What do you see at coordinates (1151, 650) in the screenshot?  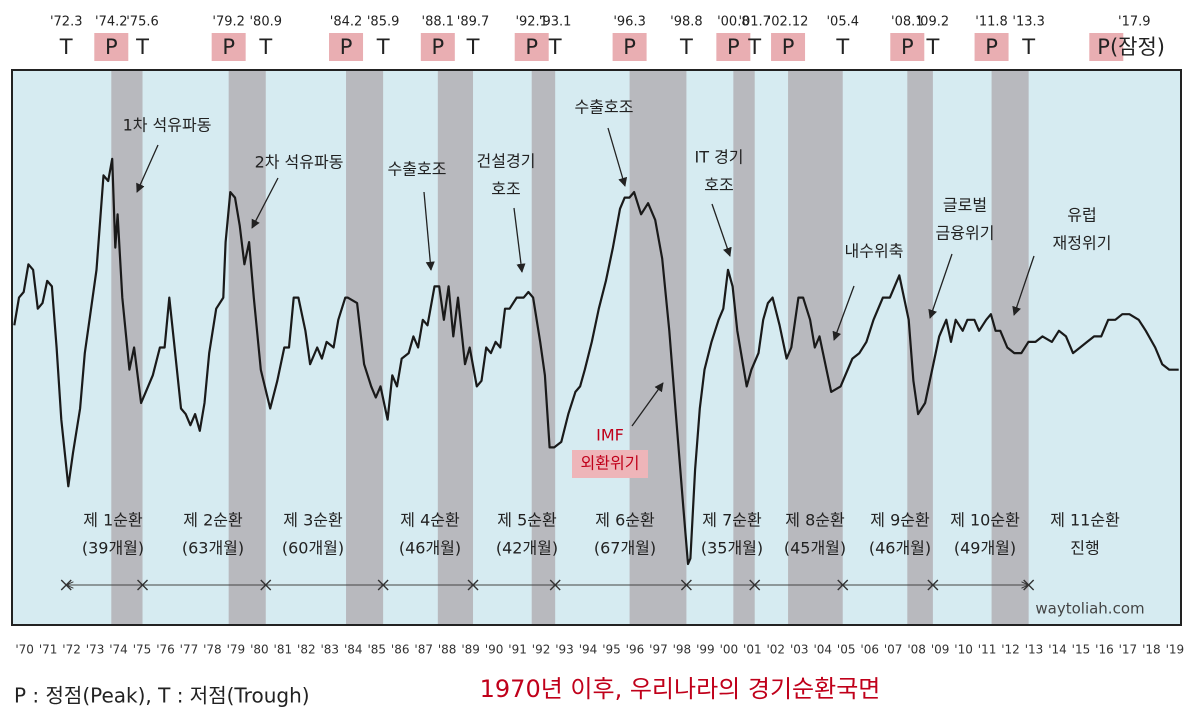 I see `x-tick-label: '18` at bounding box center [1151, 650].